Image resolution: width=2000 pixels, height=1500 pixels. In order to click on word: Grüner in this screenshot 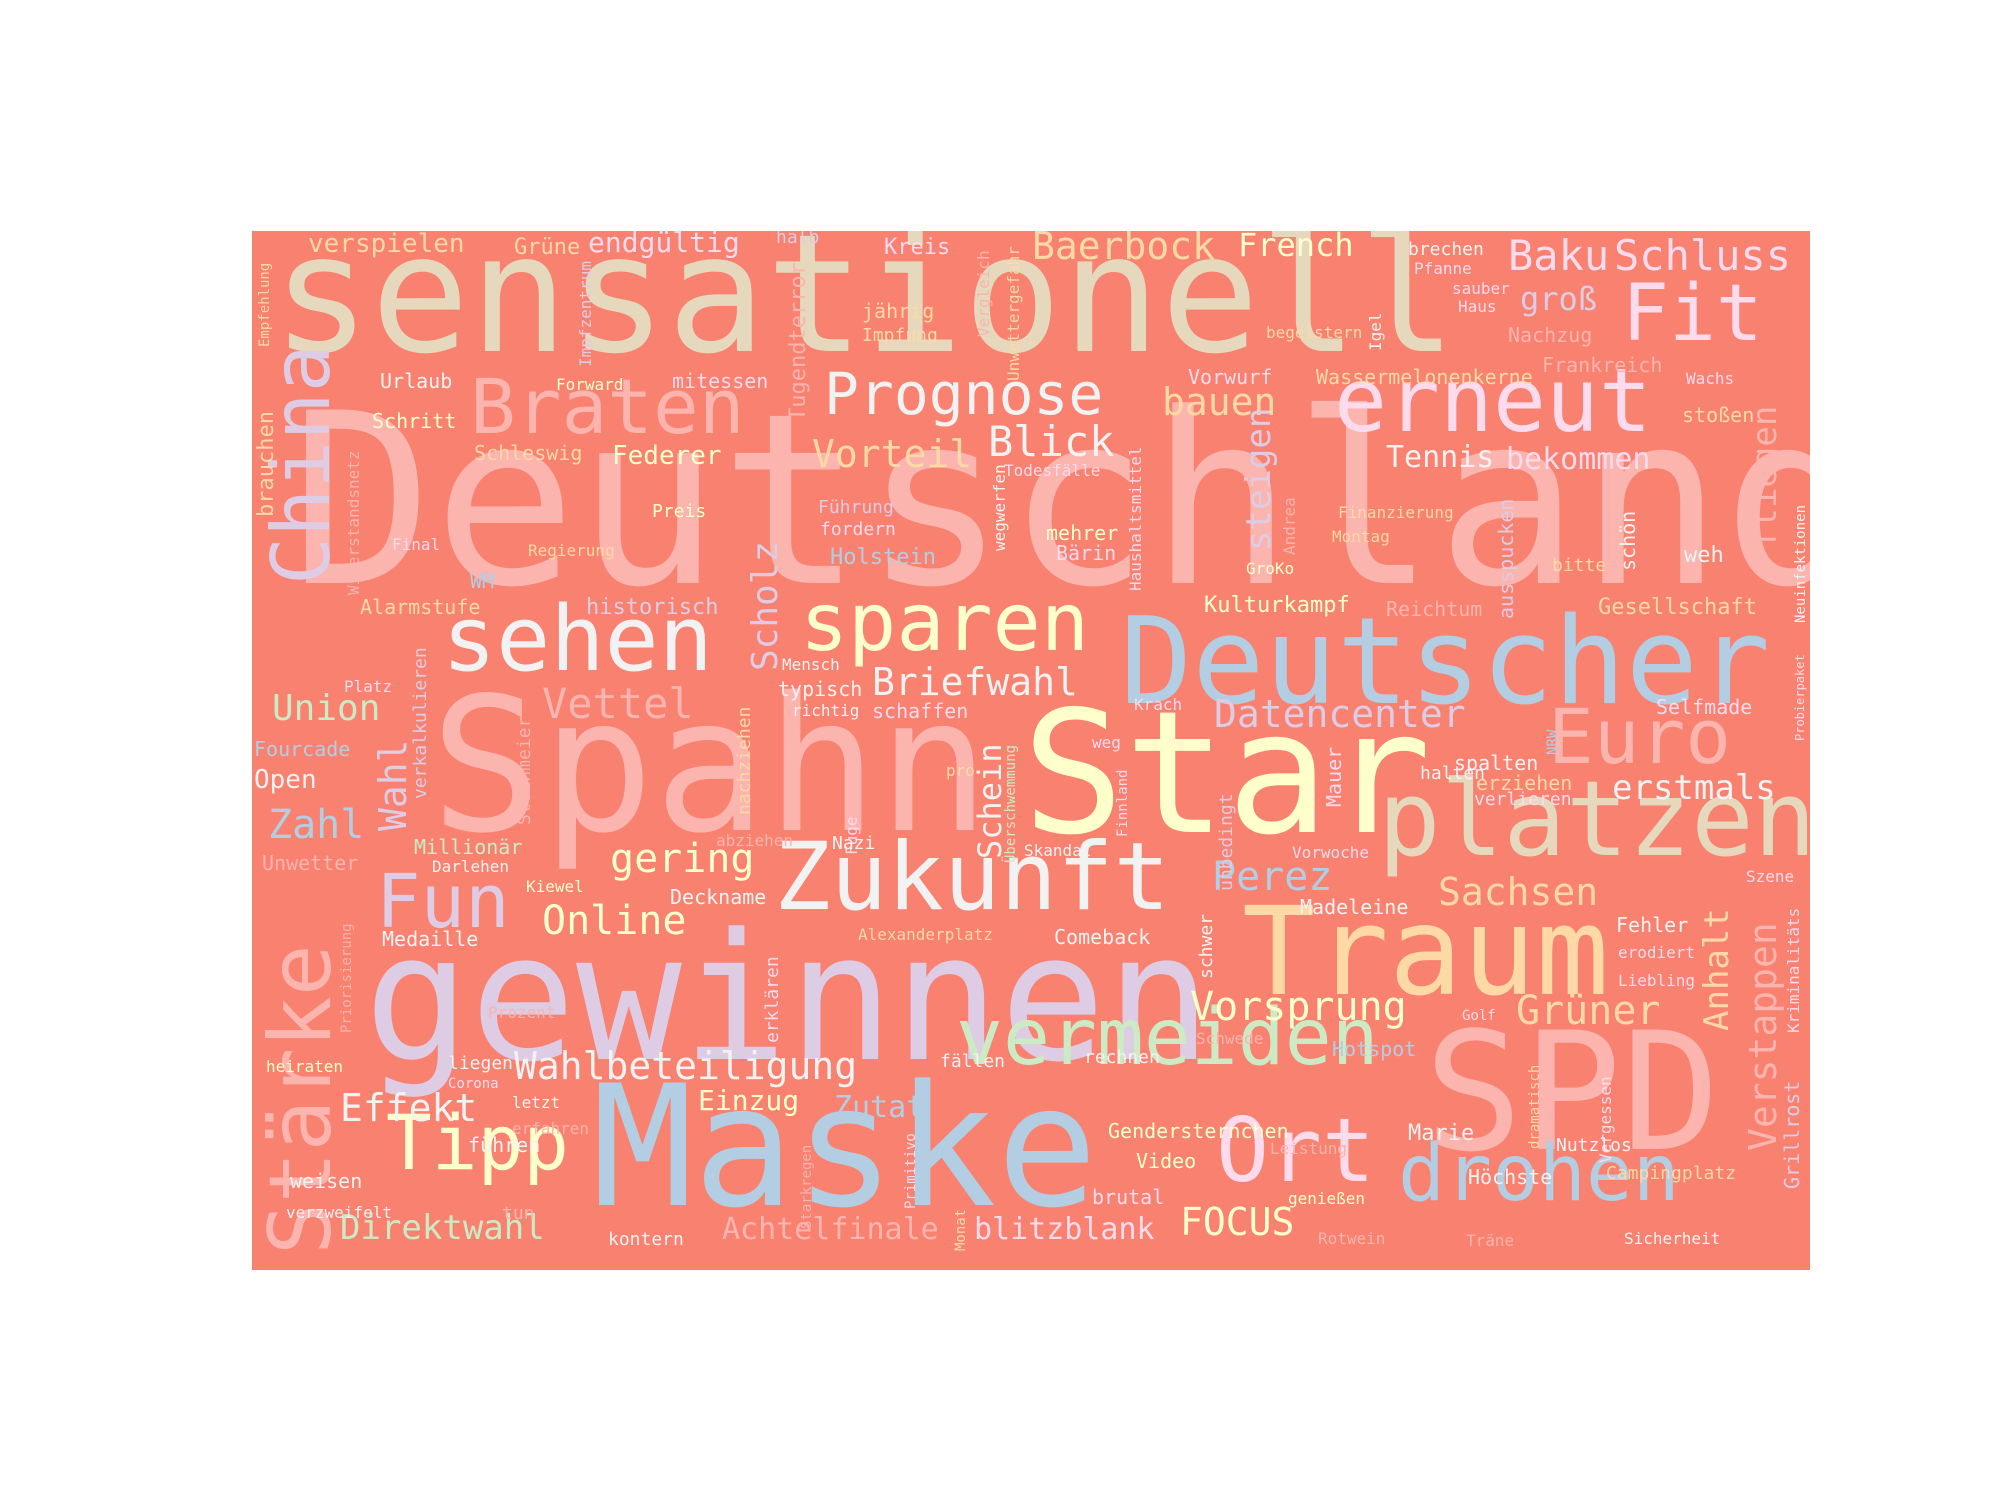, I will do `click(1588, 1011)`.